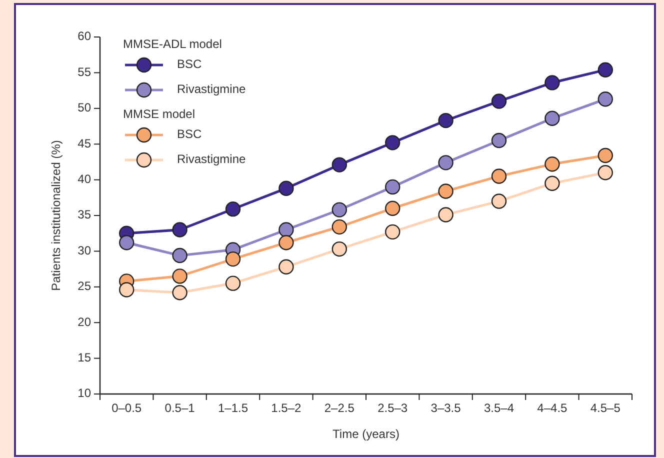  Describe the element at coordinates (286, 408) in the screenshot. I see `x-tick-label: 1.5–2` at that location.